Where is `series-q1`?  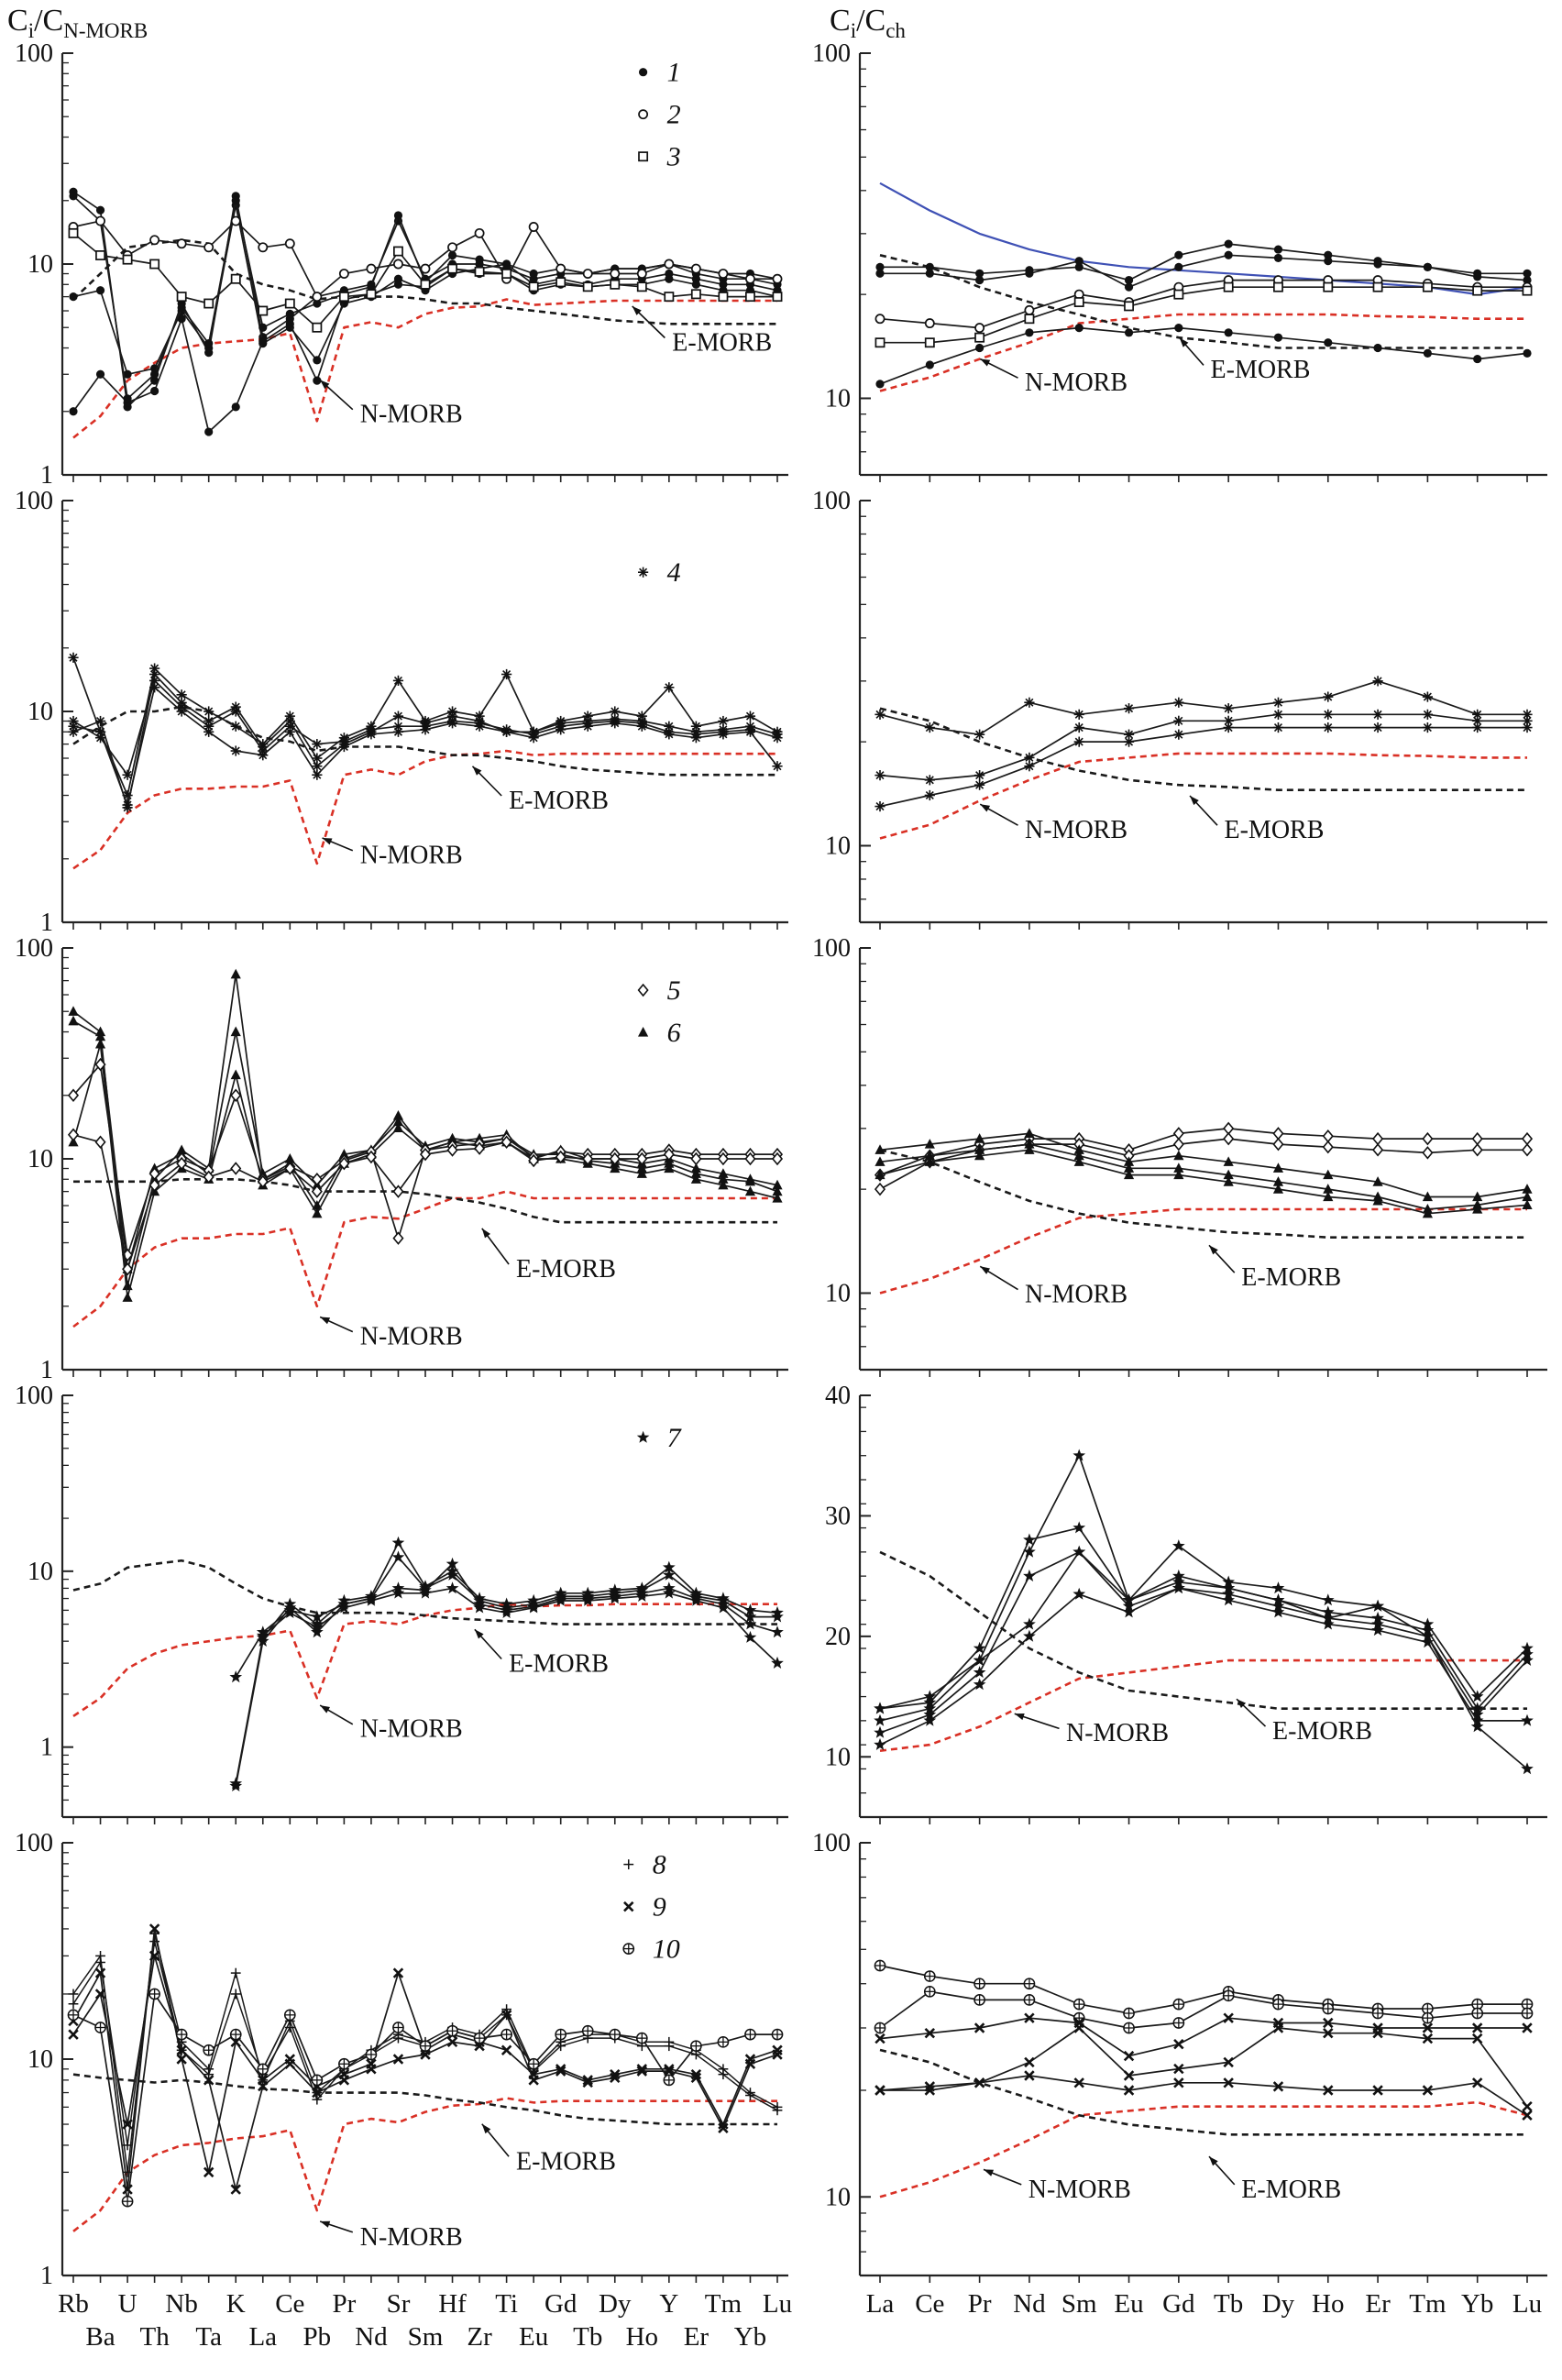
series-q1 is located at coordinates (1204, 1587).